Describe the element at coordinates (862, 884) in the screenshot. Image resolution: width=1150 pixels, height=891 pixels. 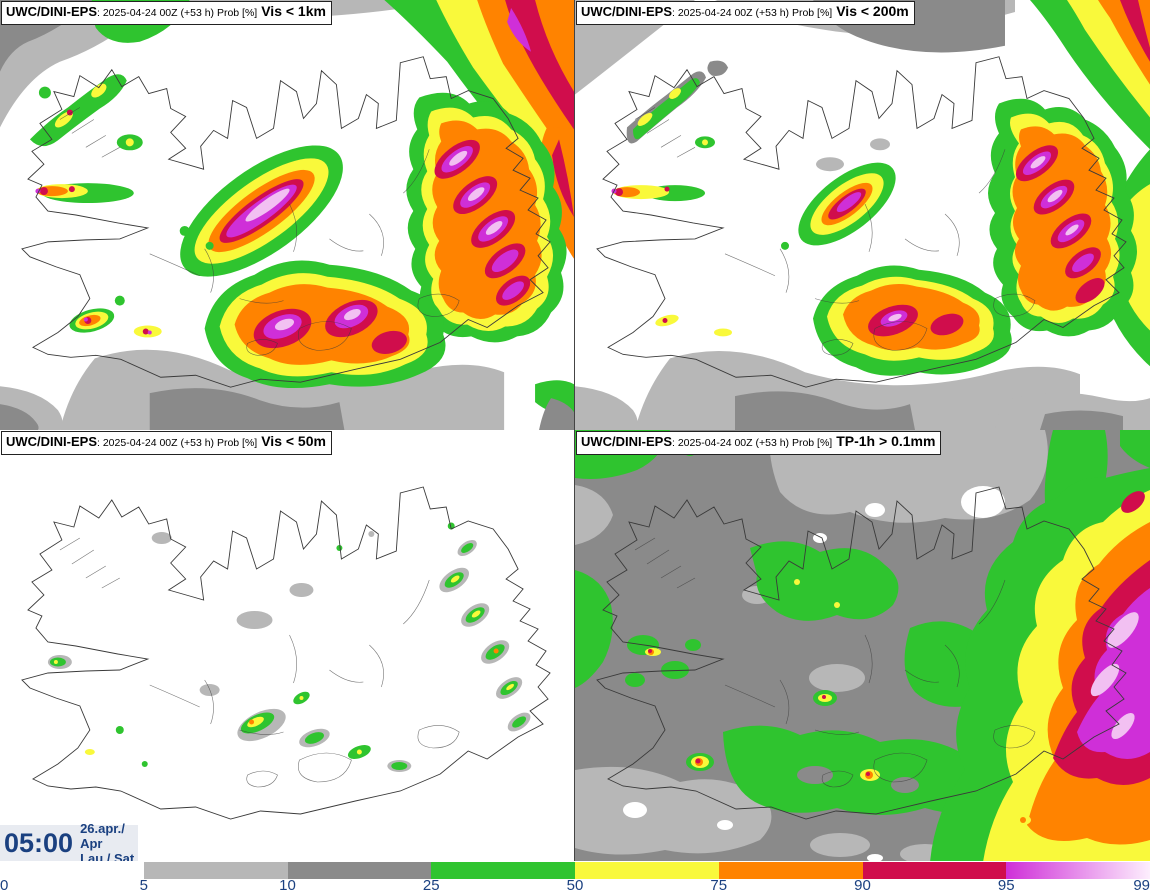
I see `colorbar-tick-90: 90` at that location.